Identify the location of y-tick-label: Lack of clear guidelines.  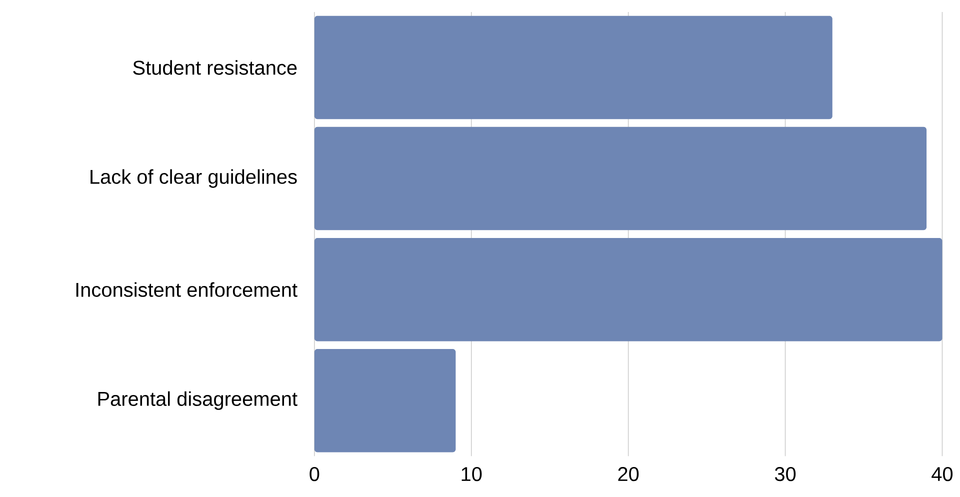
(193, 178).